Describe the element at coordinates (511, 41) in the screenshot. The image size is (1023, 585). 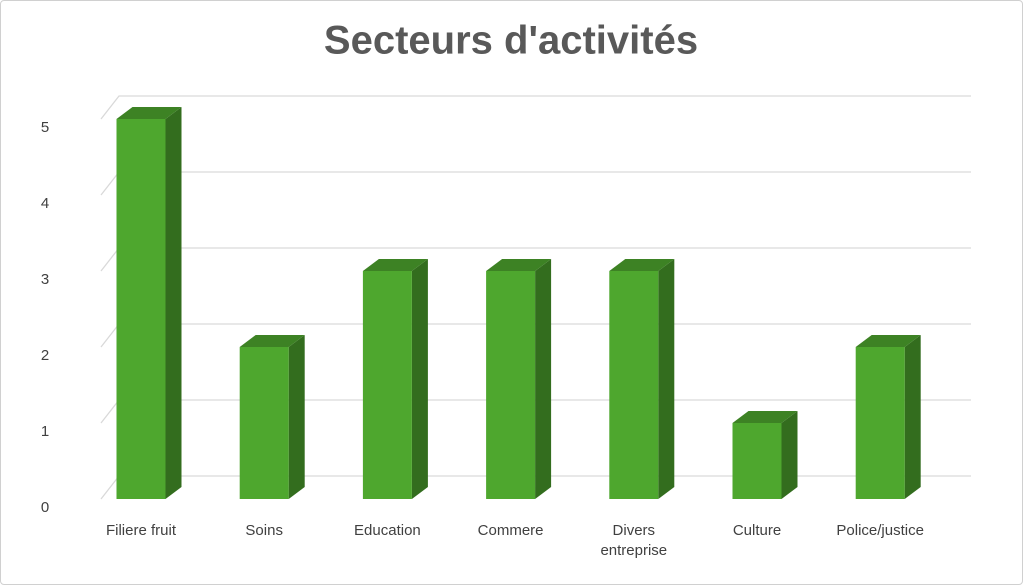
I see `chart-title: Secteurs d'activités` at that location.